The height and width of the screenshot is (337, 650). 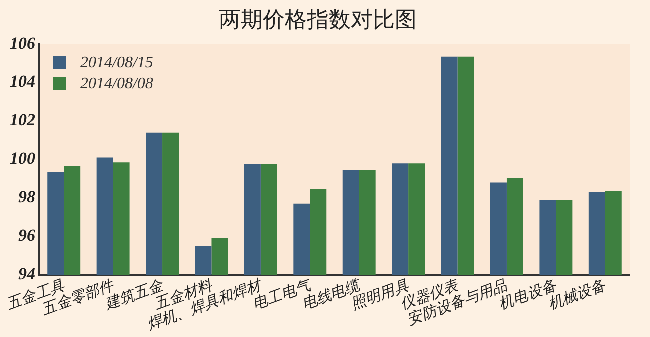 I want to click on y-tick-label: 106, so click(x=23, y=43).